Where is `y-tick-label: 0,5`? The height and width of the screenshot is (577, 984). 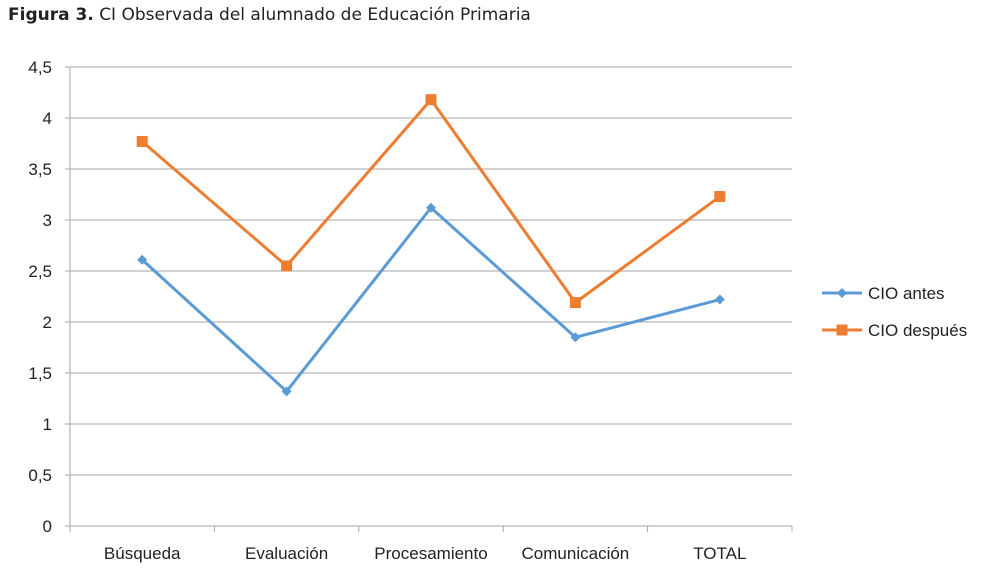
y-tick-label: 0,5 is located at coordinates (40, 475).